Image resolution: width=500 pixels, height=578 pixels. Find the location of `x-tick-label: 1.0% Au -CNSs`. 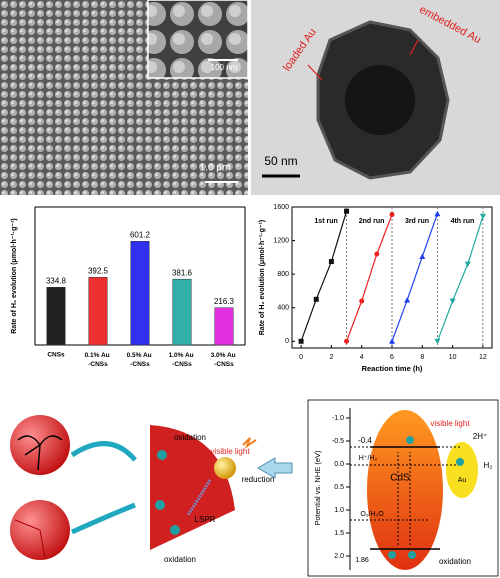

x-tick-label: 1.0% Au -CNSs is located at coordinates (182, 360).